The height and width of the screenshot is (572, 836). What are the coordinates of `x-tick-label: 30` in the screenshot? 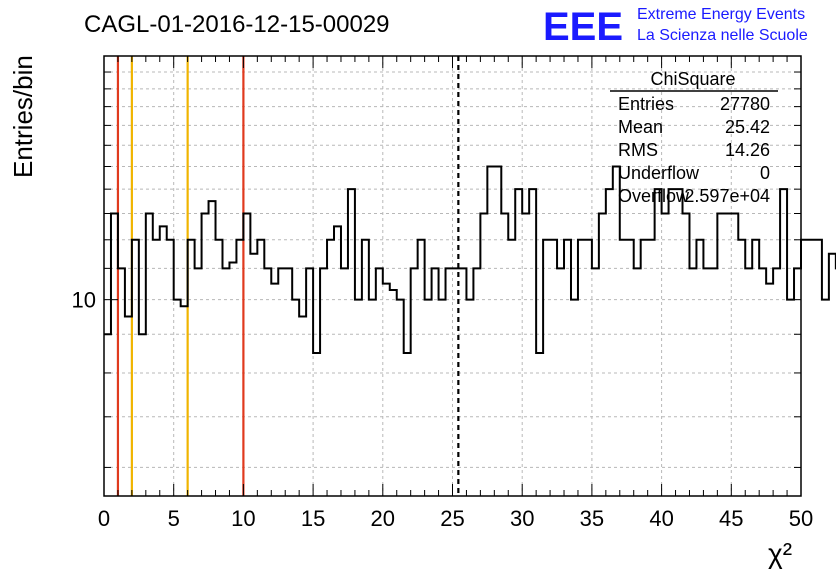 It's located at (522, 518).